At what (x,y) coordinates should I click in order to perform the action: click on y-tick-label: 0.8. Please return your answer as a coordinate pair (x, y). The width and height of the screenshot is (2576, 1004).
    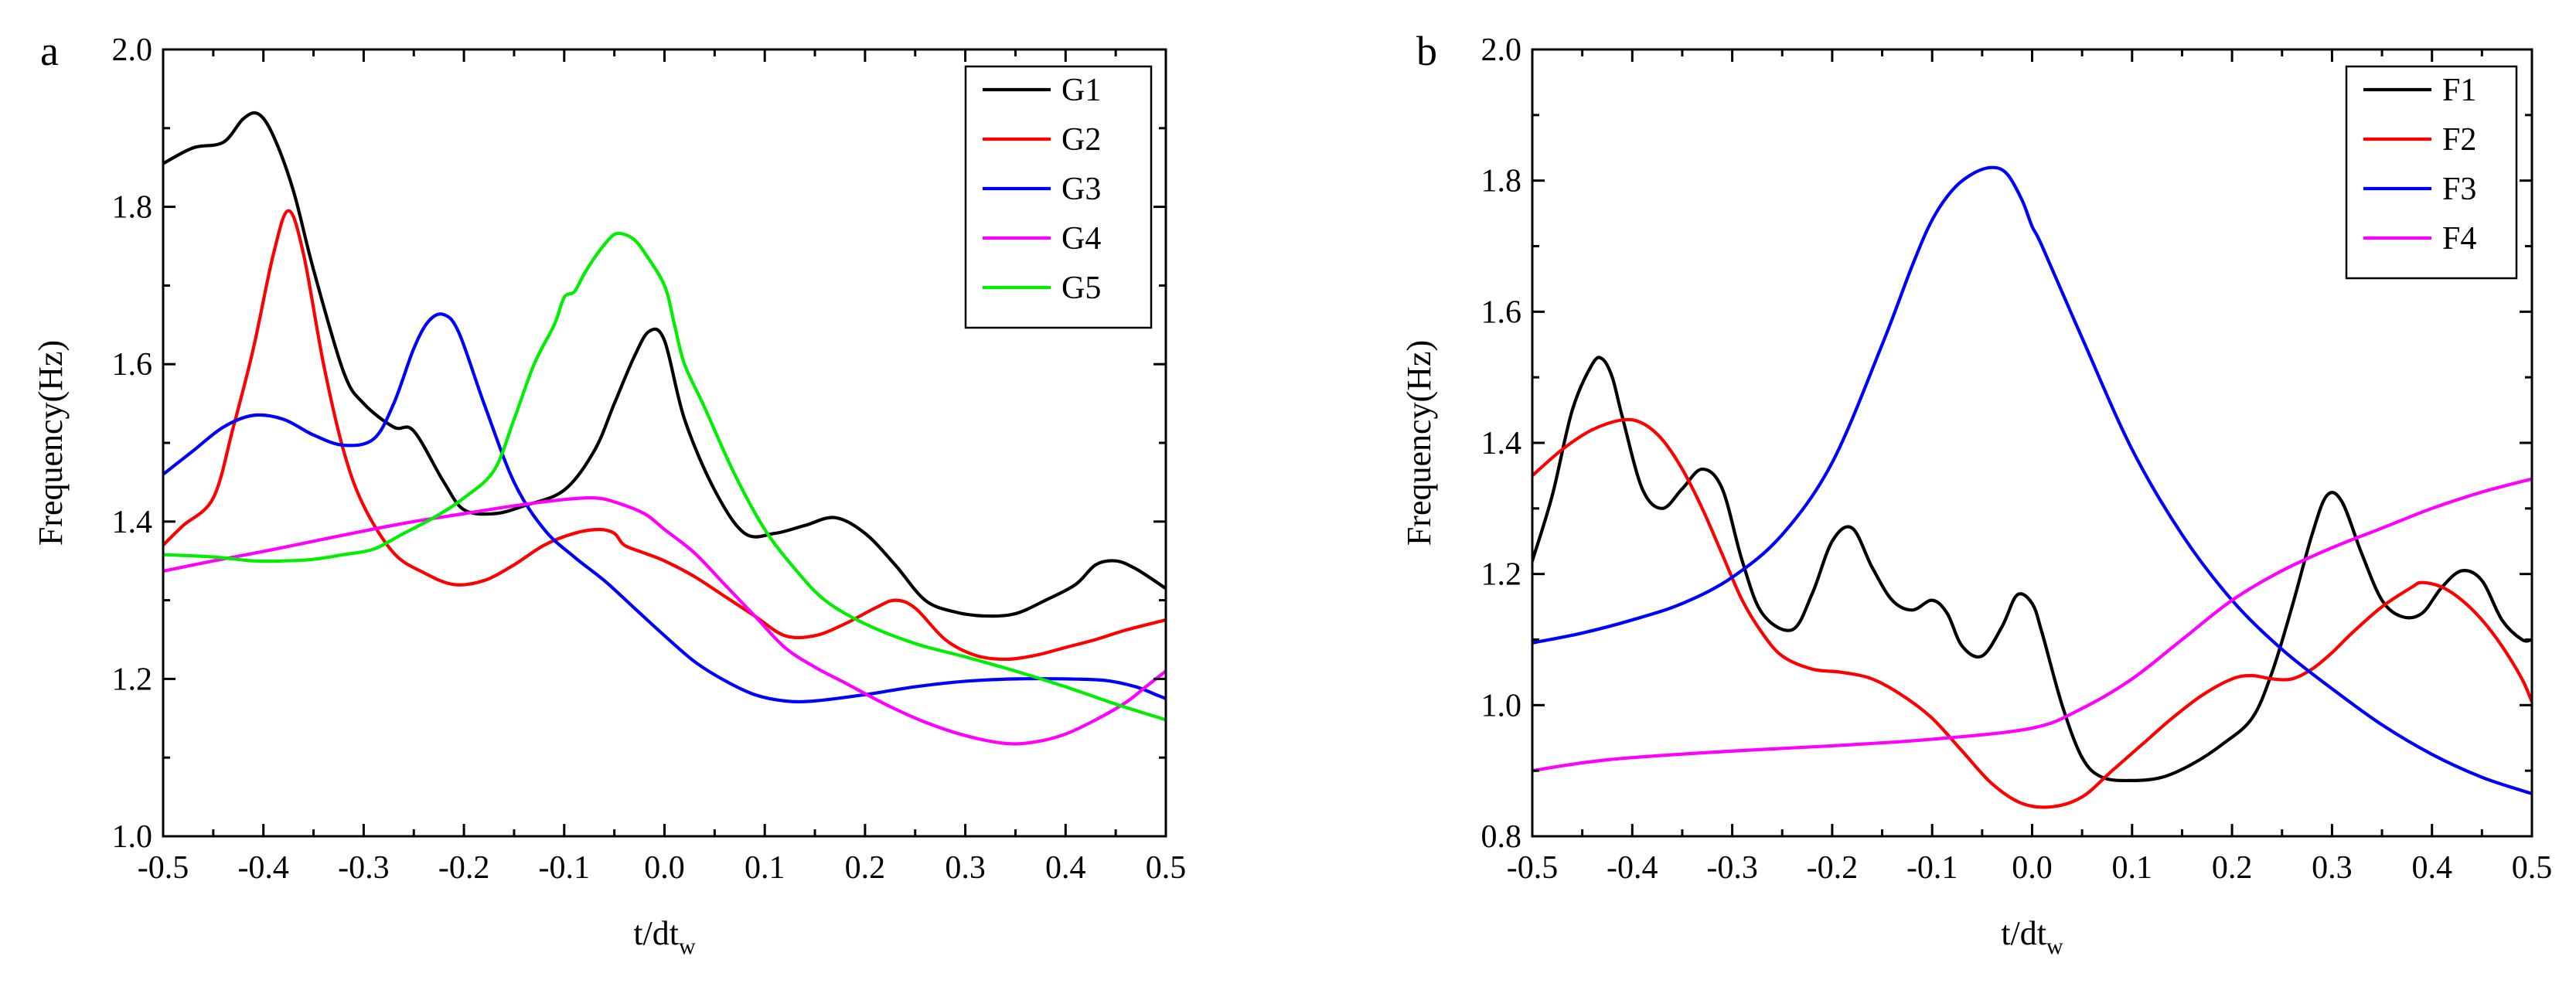
    Looking at the image, I should click on (1501, 837).